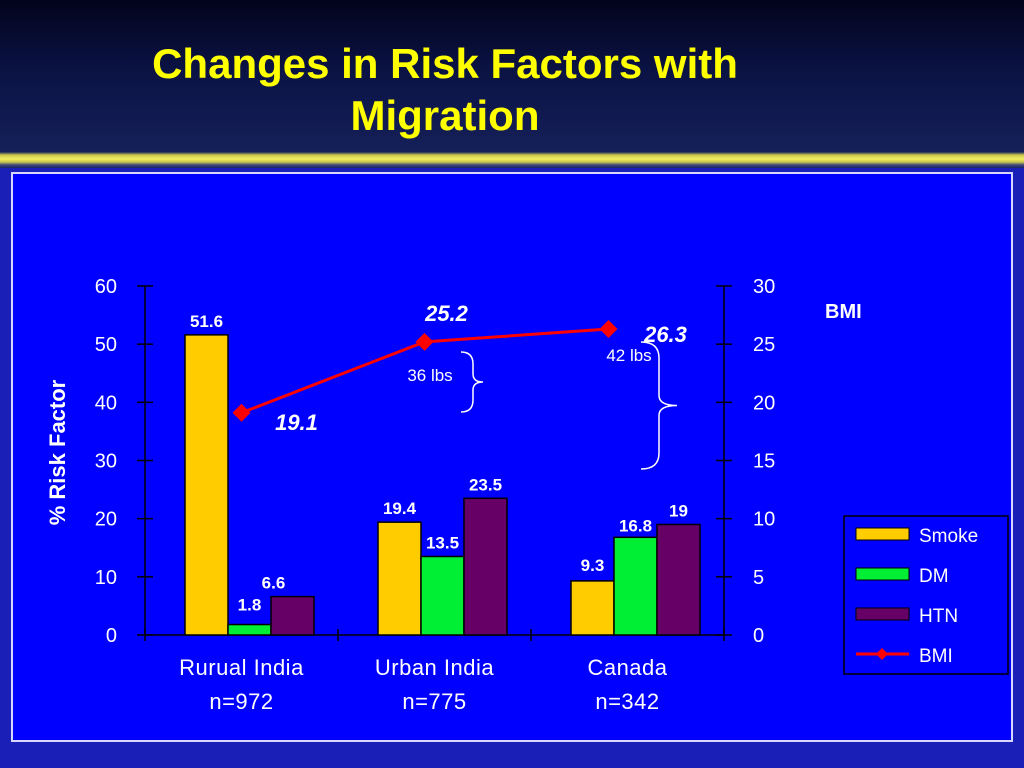 The height and width of the screenshot is (768, 1024). What do you see at coordinates (659, 405) in the screenshot?
I see `brace-42-lbs` at bounding box center [659, 405].